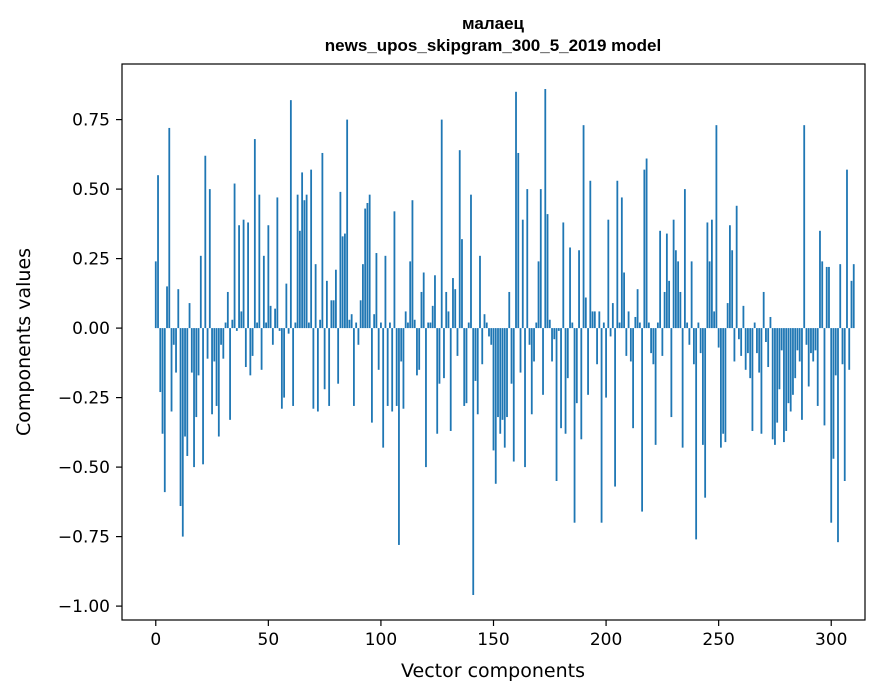 Image resolution: width=880 pixels, height=696 pixels. I want to click on x-tick-label-4: 200, so click(606, 640).